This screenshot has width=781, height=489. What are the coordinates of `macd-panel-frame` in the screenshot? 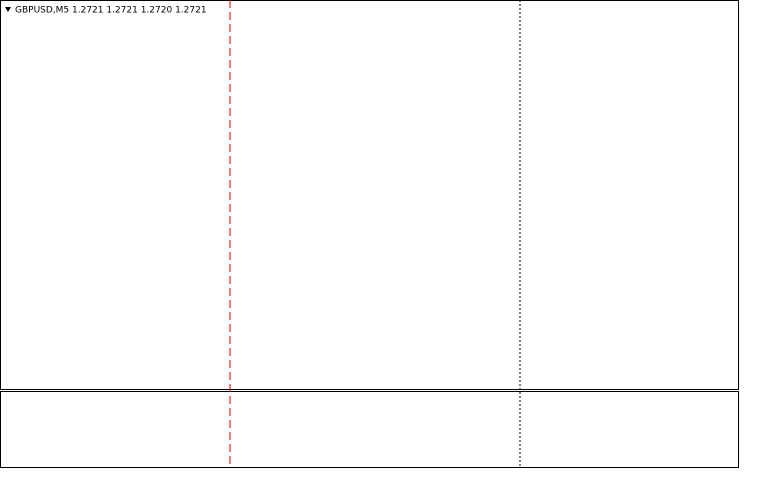 It's located at (369, 429).